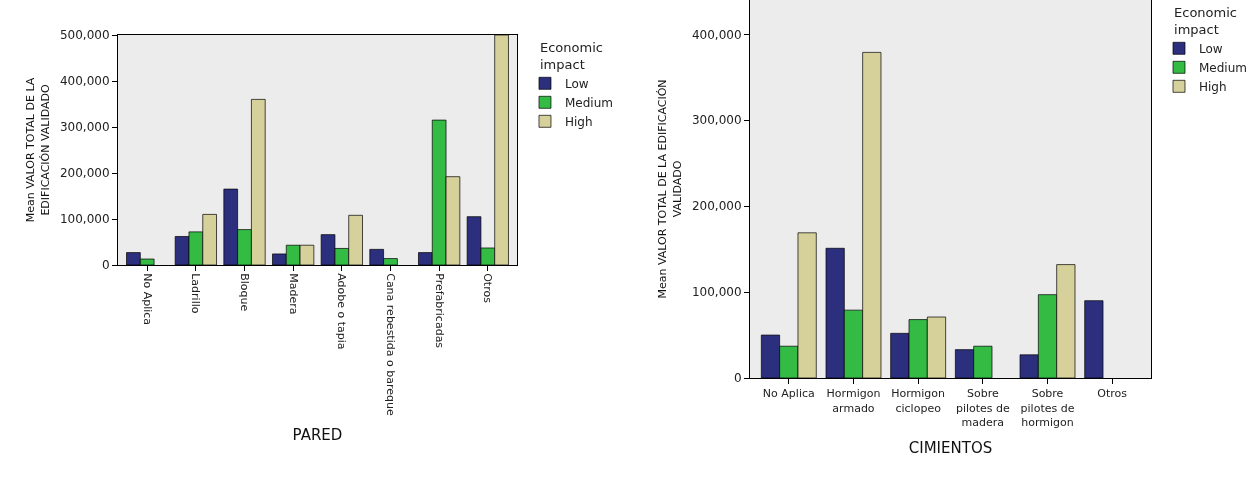 The image size is (1252, 492). I want to click on x-tick-label: Bloque, so click(244, 292).